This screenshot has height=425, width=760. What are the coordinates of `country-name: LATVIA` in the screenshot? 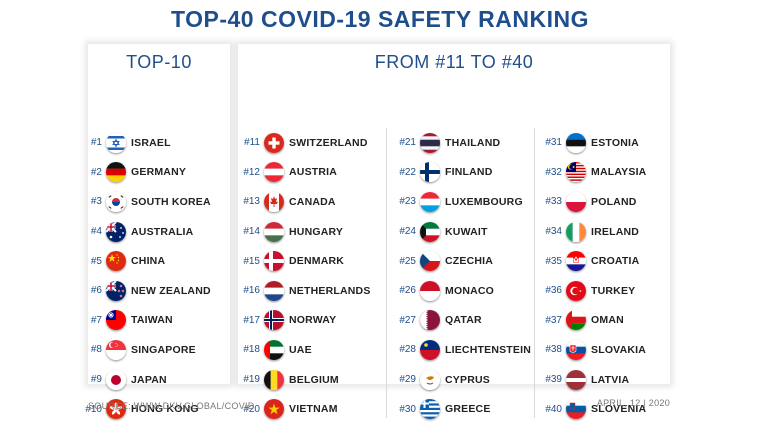 It's located at (610, 379).